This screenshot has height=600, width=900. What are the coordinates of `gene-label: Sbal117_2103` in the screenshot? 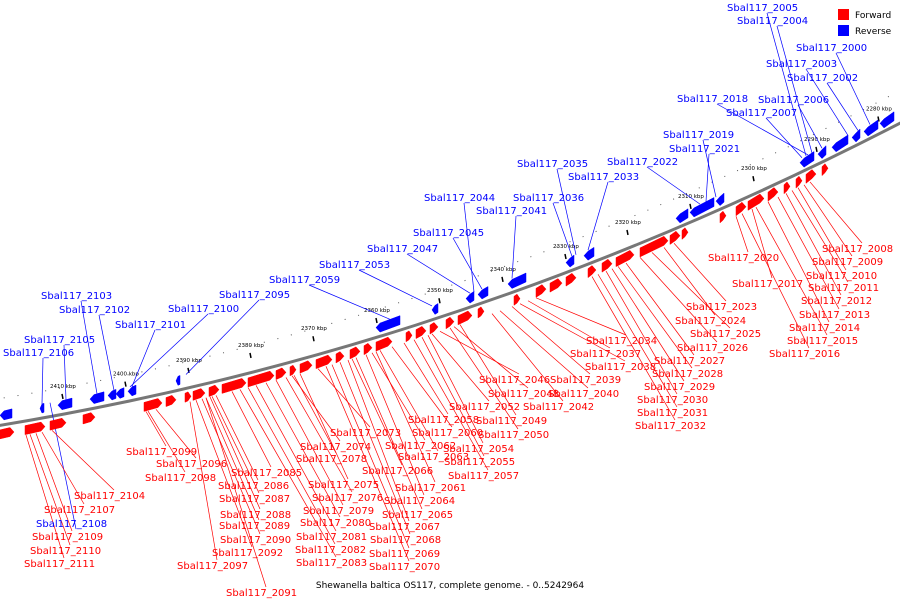 It's located at (76, 296).